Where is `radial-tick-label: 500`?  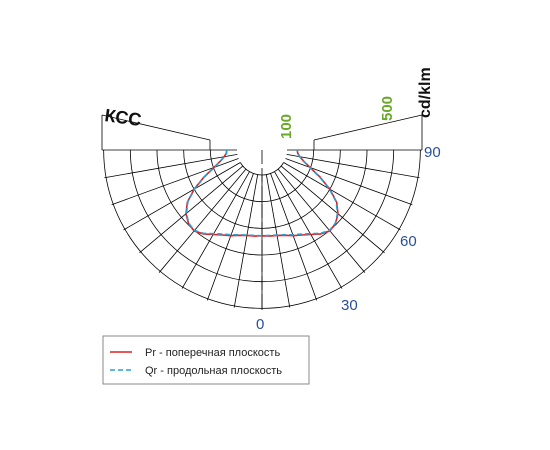 radial-tick-label: 500 is located at coordinates (387, 108).